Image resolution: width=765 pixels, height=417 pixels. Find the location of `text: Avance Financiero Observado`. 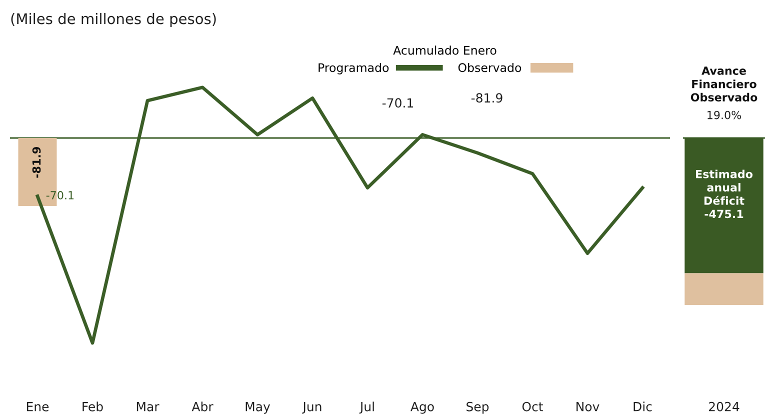

text: Avance Financiero Observado is located at coordinates (724, 84).